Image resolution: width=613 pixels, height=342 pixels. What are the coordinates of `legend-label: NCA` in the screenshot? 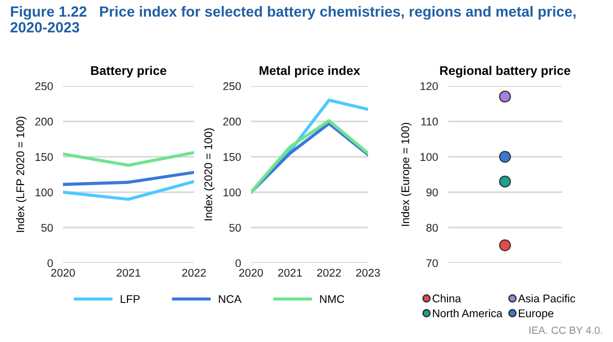 It's located at (230, 299).